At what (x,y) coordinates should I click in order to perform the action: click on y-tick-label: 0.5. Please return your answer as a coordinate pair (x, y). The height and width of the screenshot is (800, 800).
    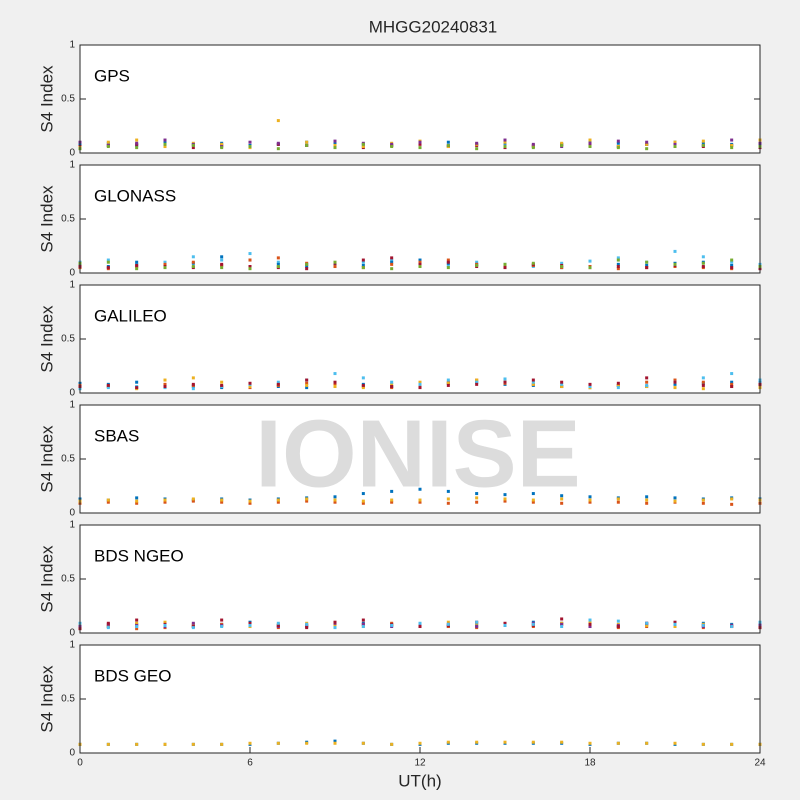
    Looking at the image, I should click on (68, 459).